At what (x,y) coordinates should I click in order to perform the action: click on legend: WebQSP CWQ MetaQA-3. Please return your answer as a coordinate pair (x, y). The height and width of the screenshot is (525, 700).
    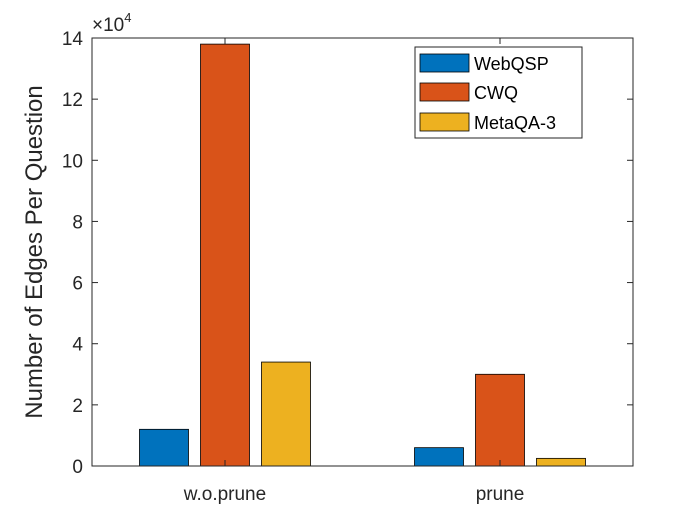
    Looking at the image, I should click on (498, 92).